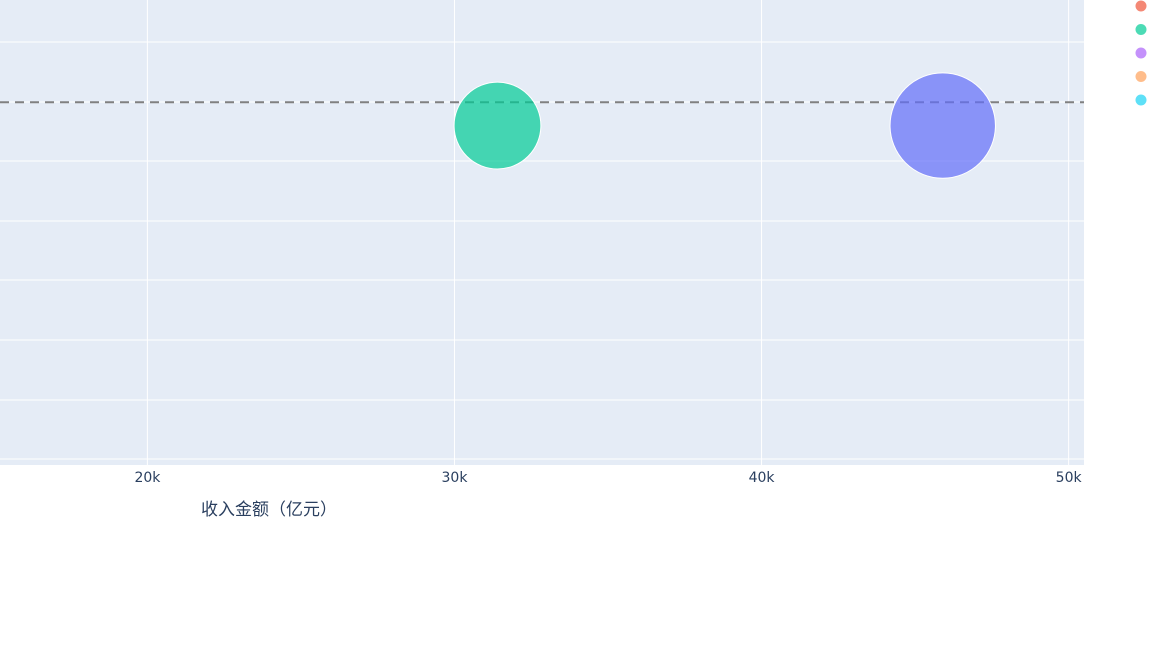 The image size is (1152, 648). Describe the element at coordinates (1069, 478) in the screenshot. I see `x-tick-label: 50k` at that location.